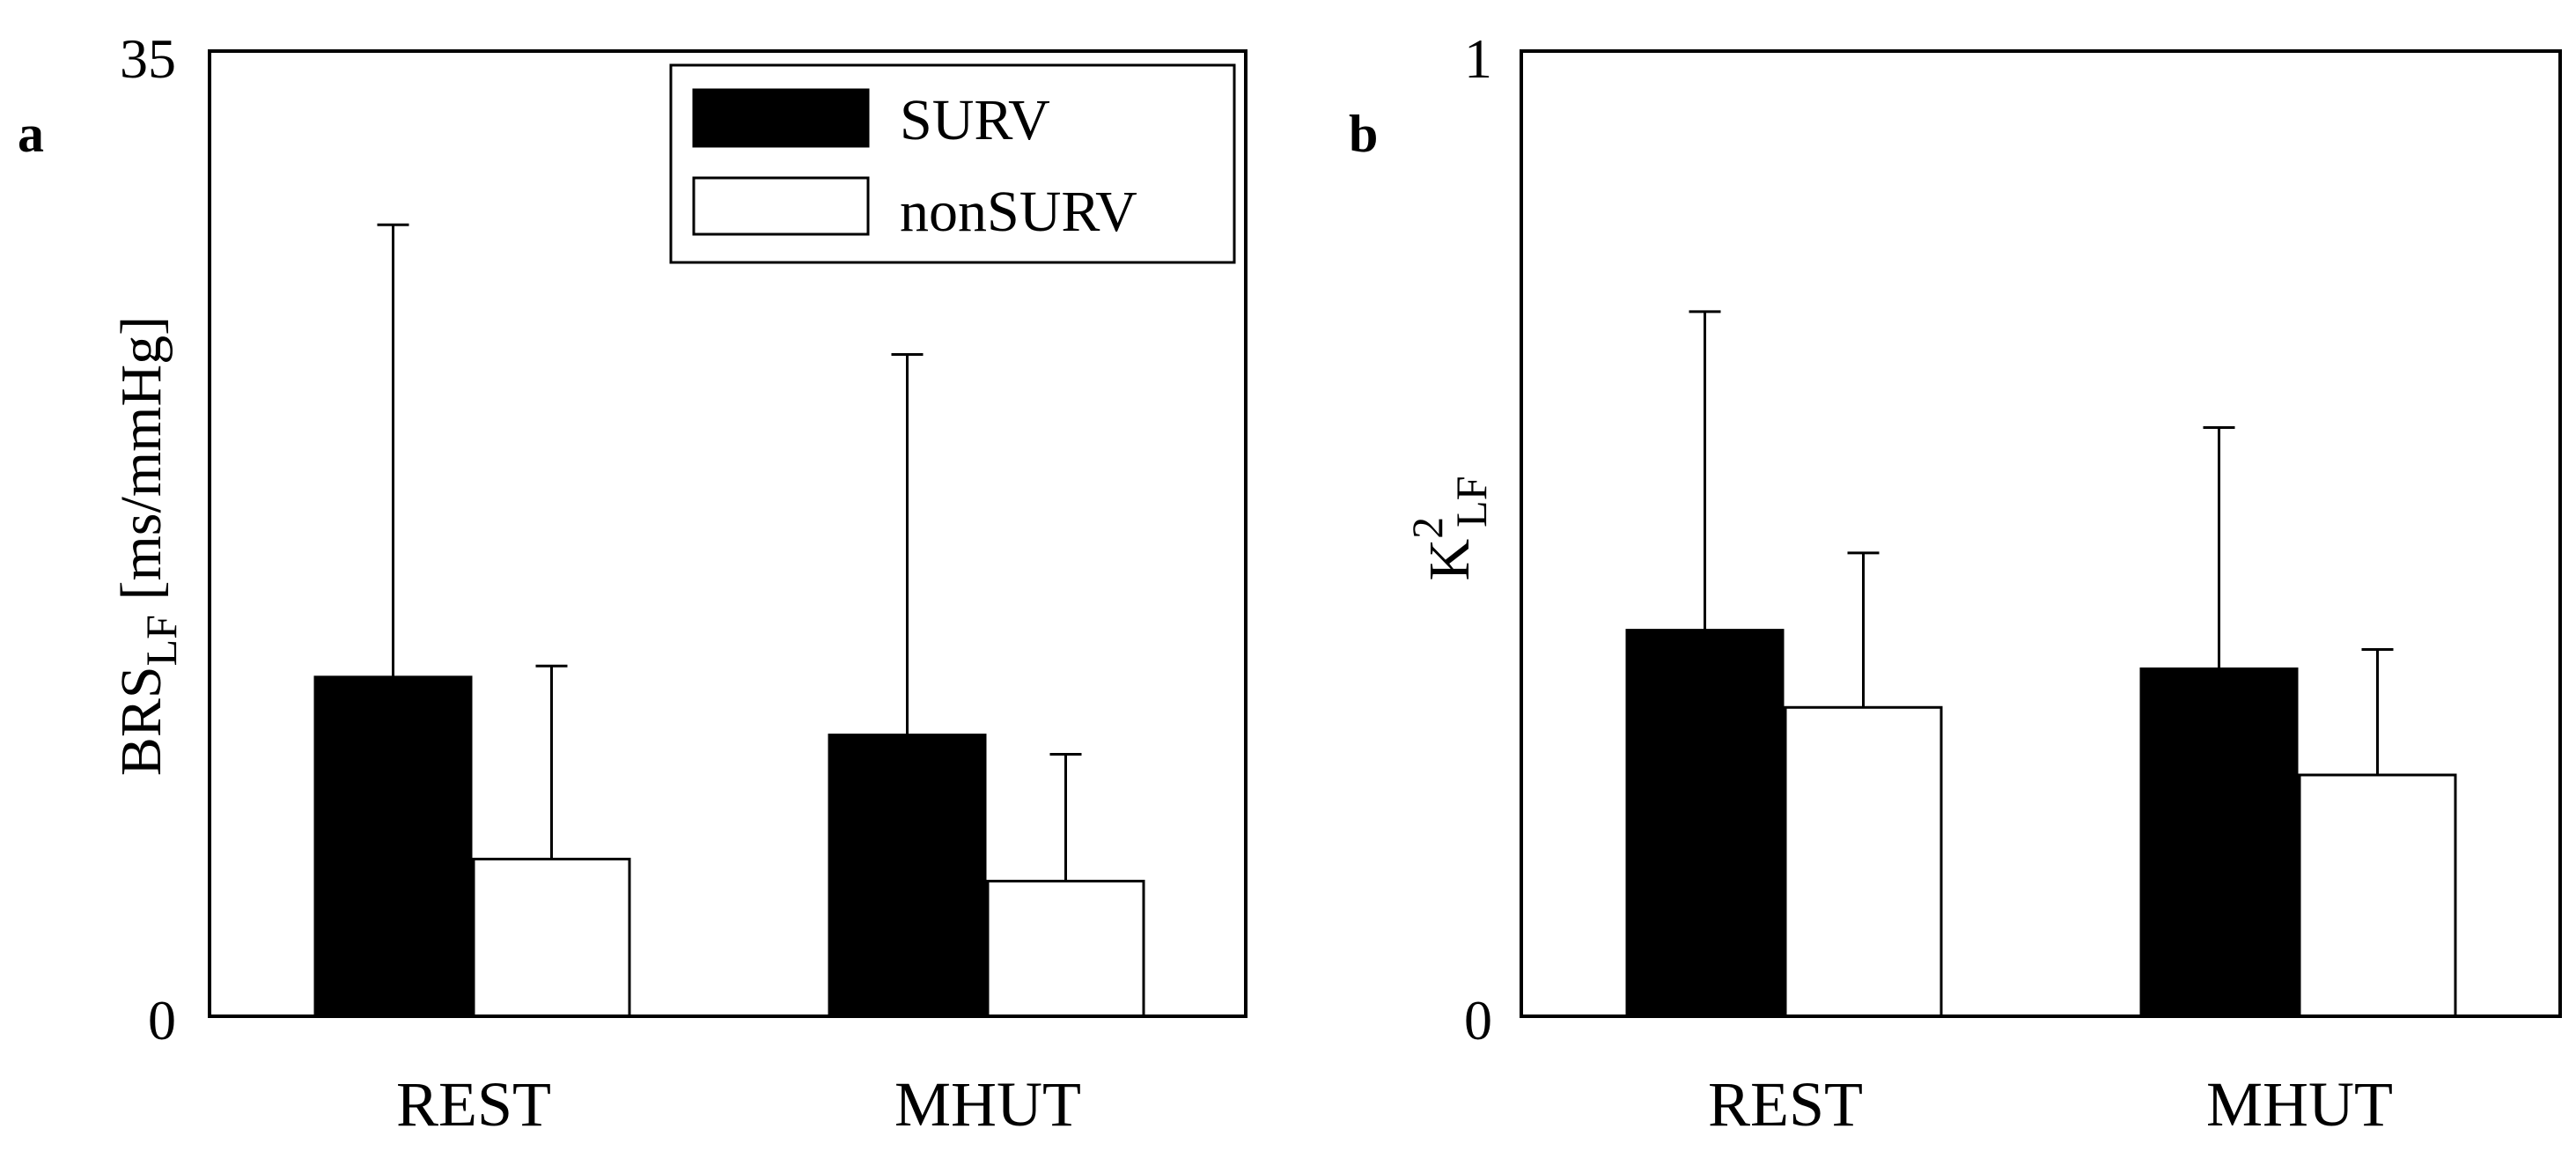 This screenshot has width=2576, height=1151. I want to click on panel-a-letter: a, so click(31, 134).